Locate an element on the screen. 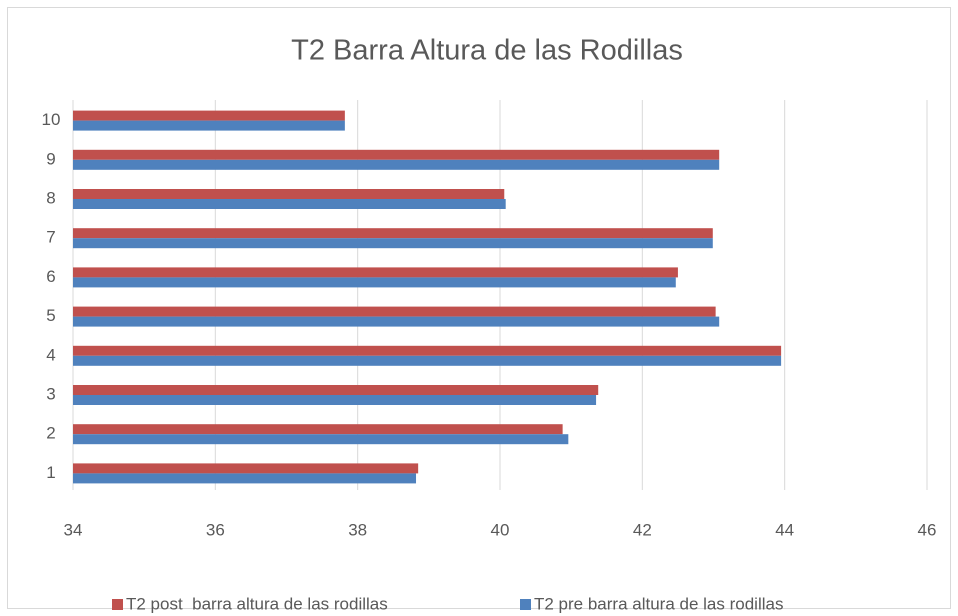  legend-label: T2 post barra altura de las rodillas is located at coordinates (257, 603).